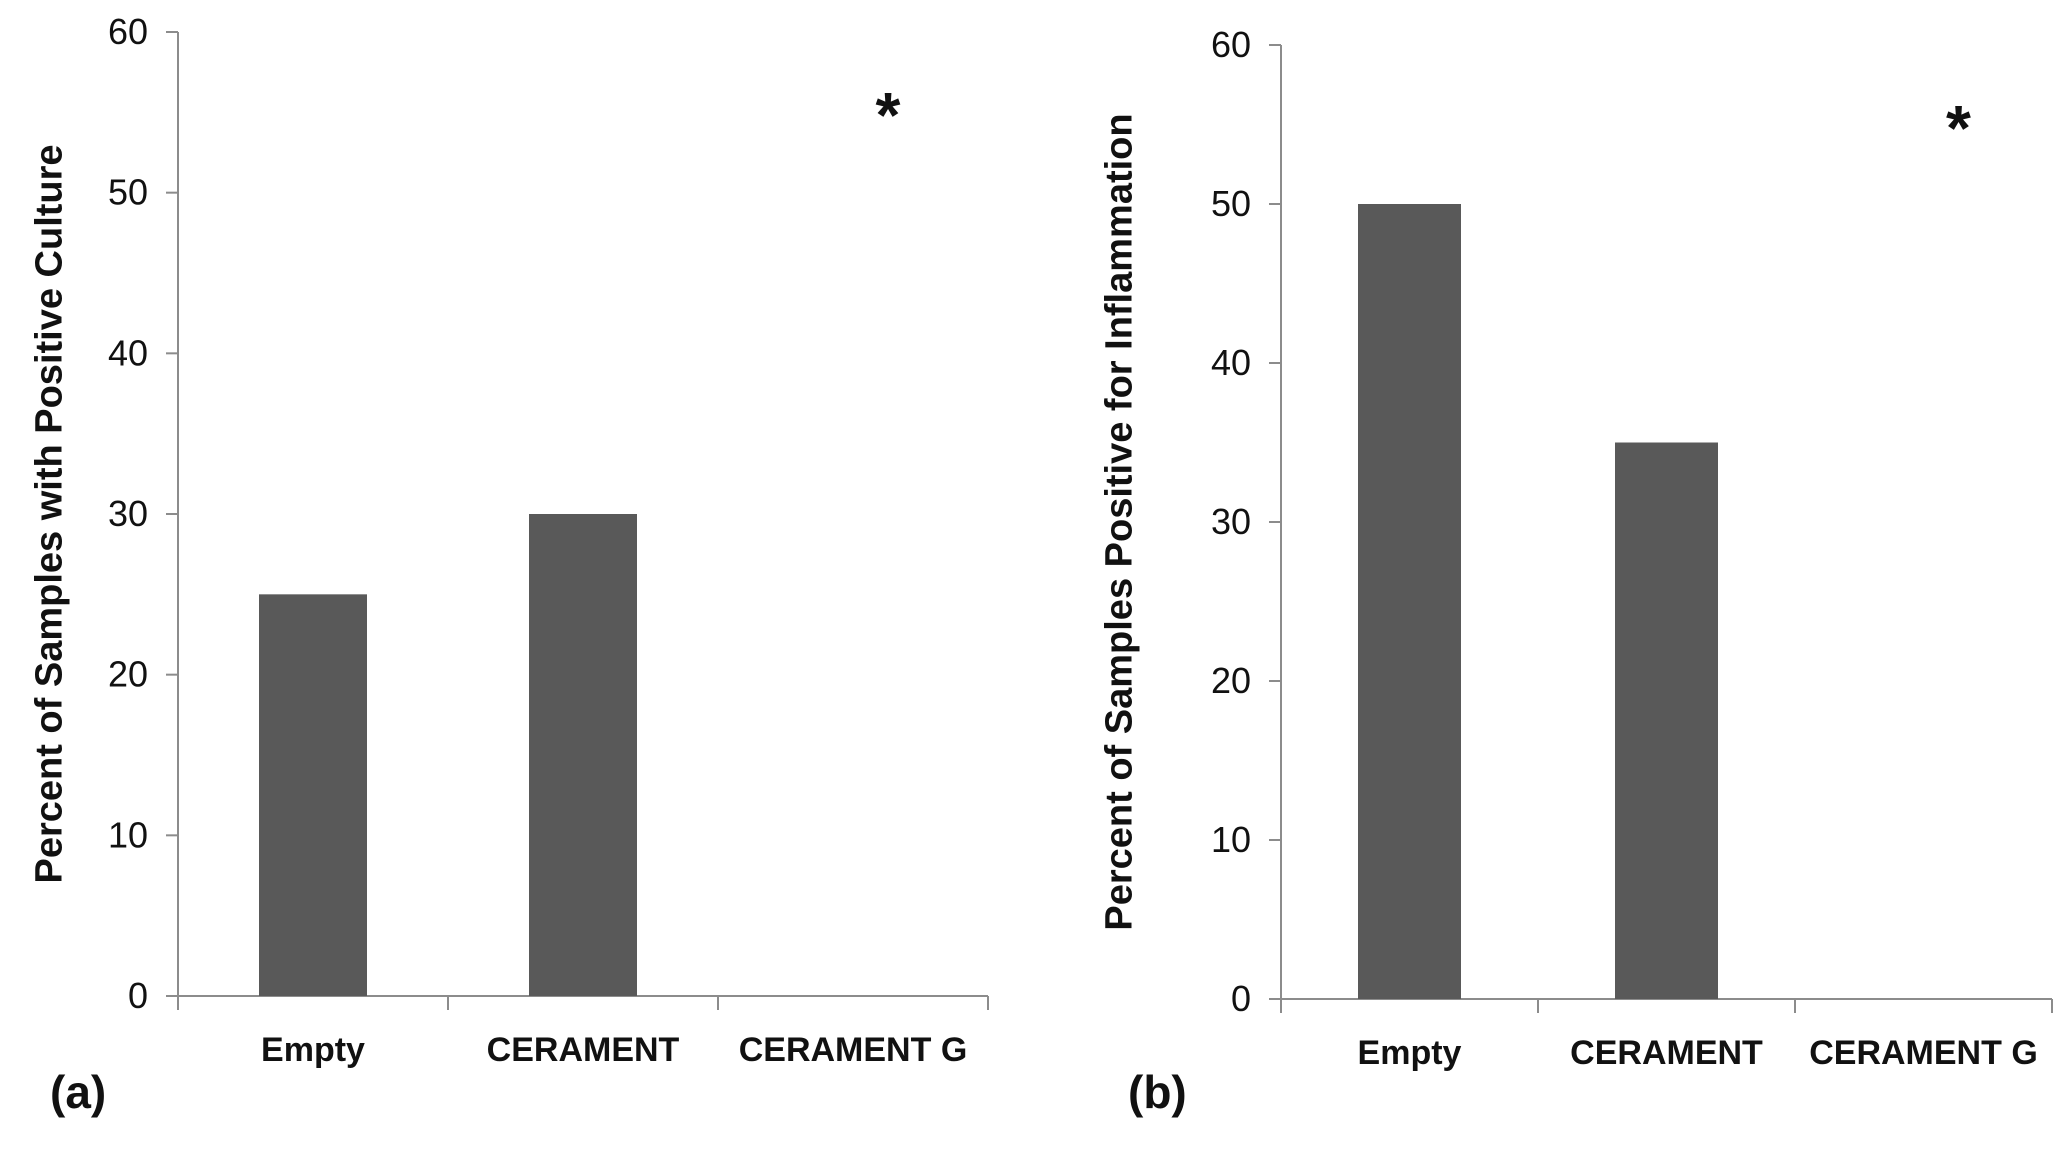 The image size is (2067, 1149). What do you see at coordinates (1157, 1092) in the screenshot?
I see `panel-label: (b)` at bounding box center [1157, 1092].